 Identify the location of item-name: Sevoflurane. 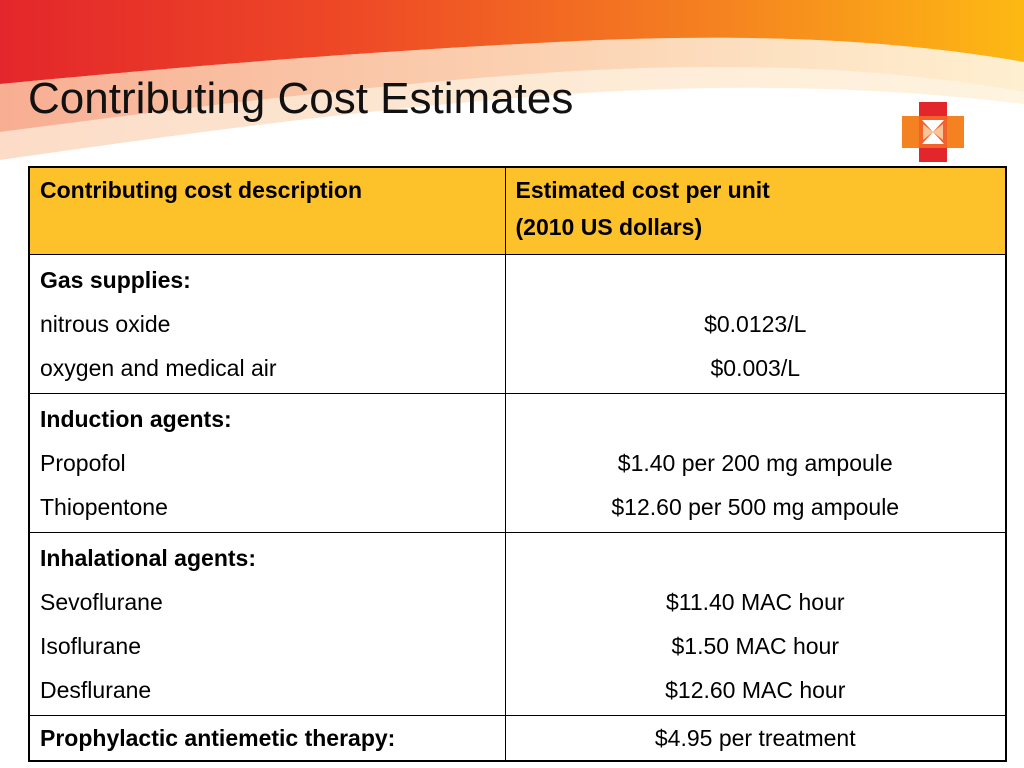
(101, 602).